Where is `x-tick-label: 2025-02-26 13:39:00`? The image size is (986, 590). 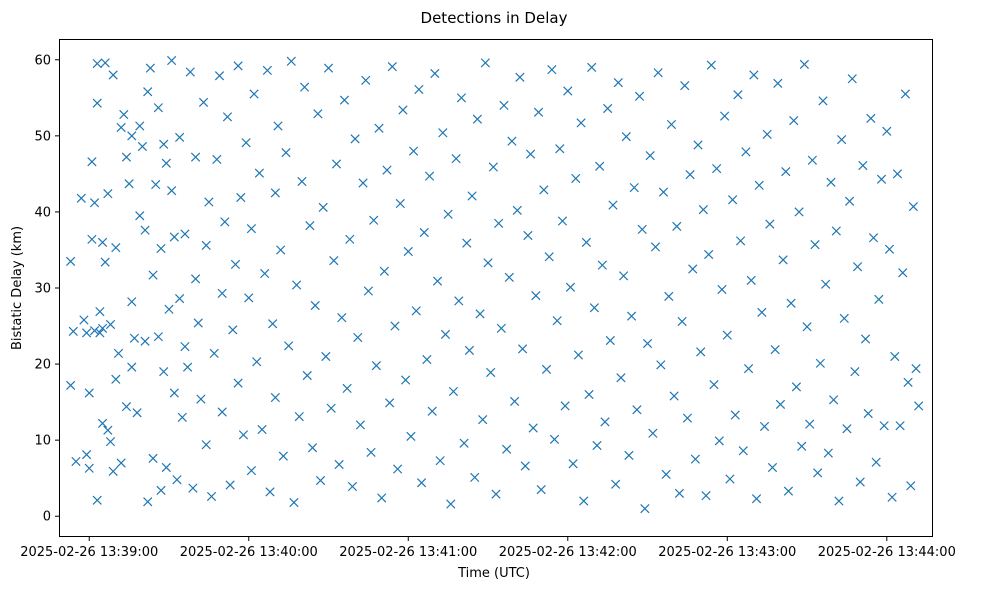
x-tick-label: 2025-02-26 13:39:00 is located at coordinates (89, 552).